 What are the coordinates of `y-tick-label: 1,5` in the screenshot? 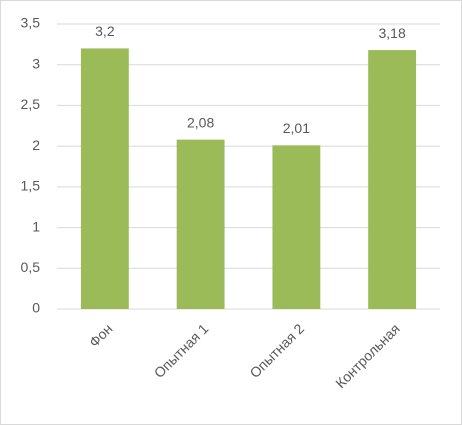 It's located at (31, 186).